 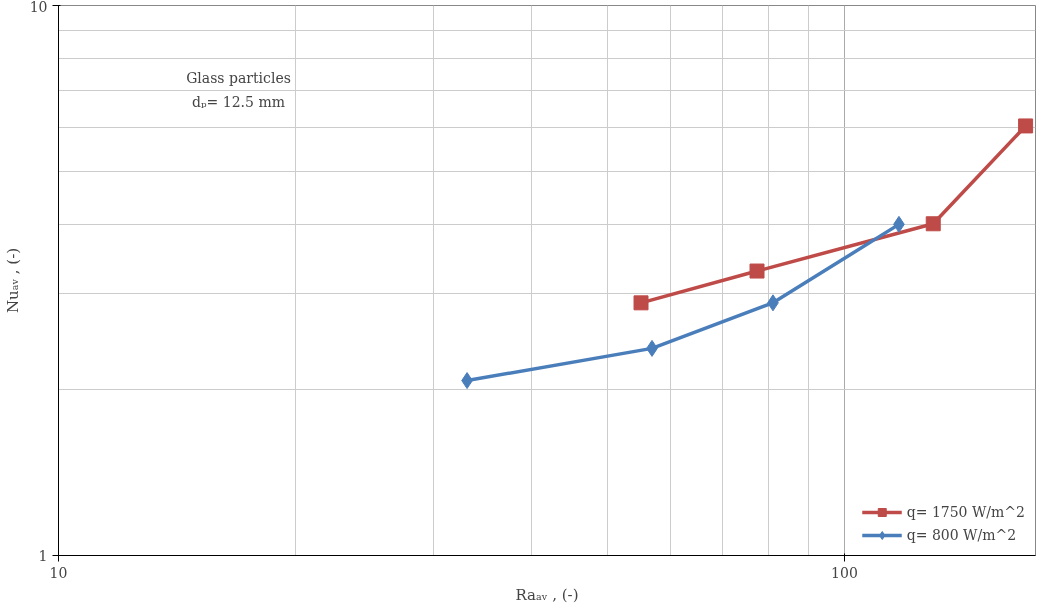 I want to click on legend-label: q= 1750 W/m^2, so click(x=965, y=512).